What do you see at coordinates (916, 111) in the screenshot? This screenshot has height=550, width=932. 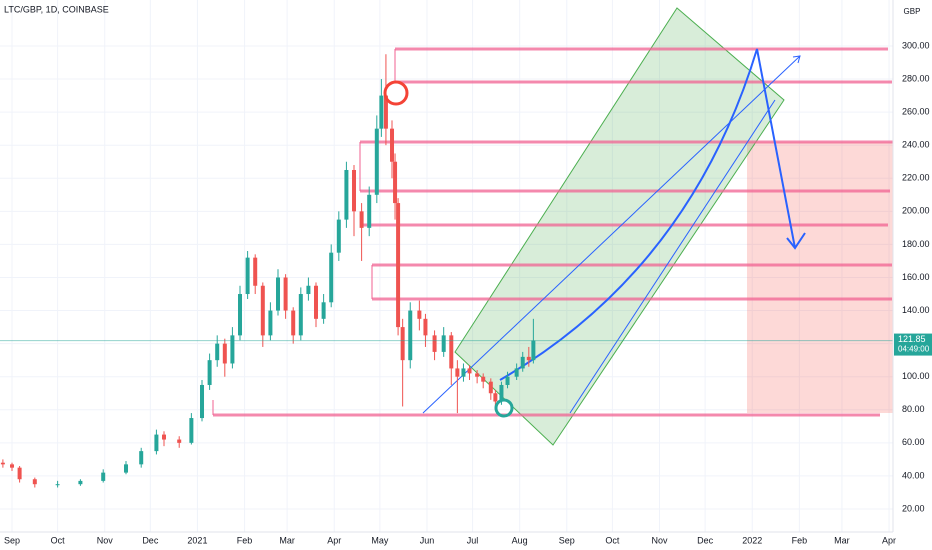 I see `y-tick-label: 260.00` at bounding box center [916, 111].